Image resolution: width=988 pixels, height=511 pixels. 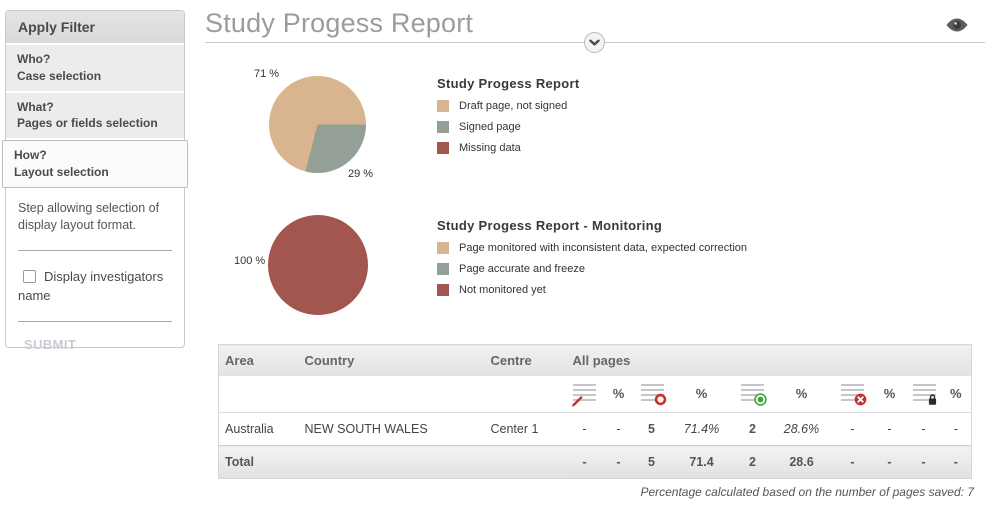 I want to click on legend-label: Draft page, not signed, so click(x=513, y=106).